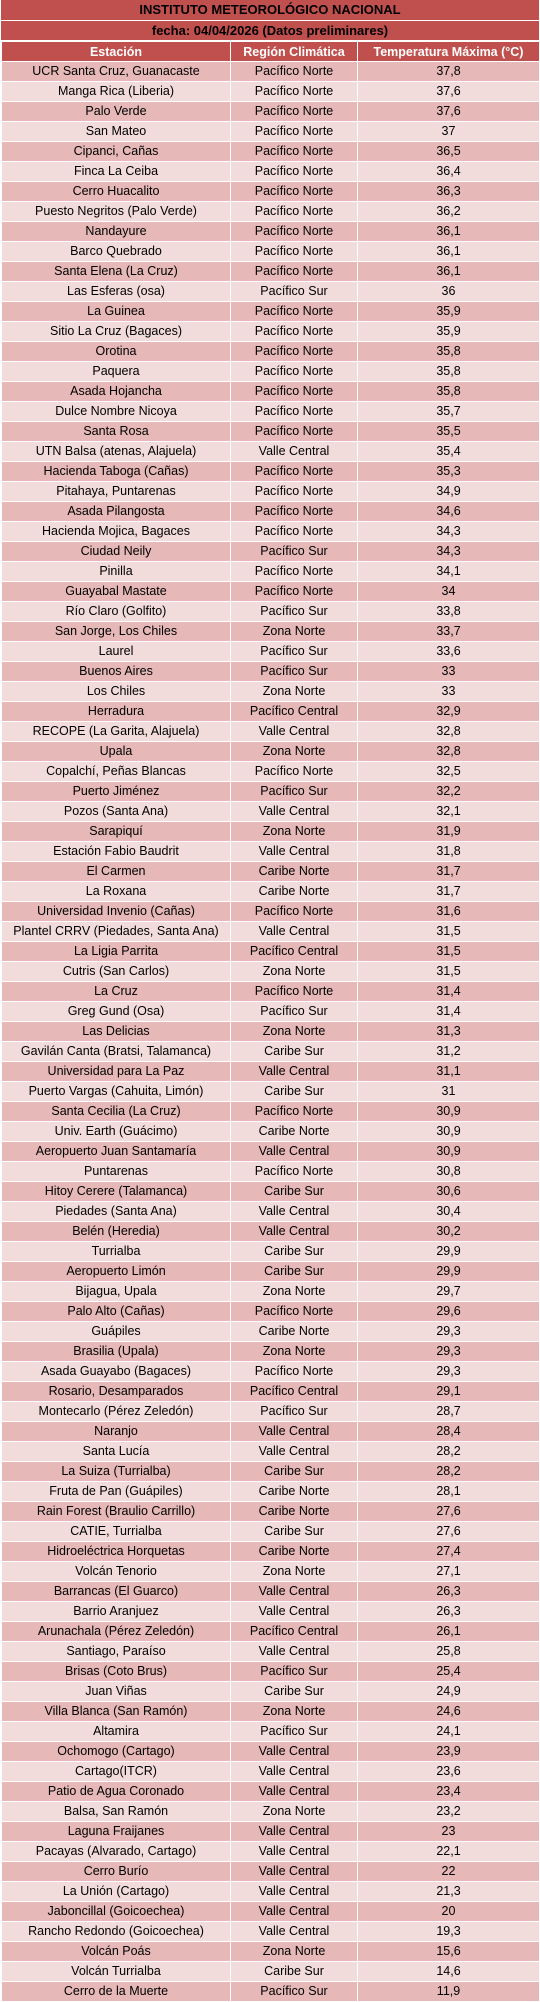  I want to click on max-temp-cell: 34,1, so click(448, 571).